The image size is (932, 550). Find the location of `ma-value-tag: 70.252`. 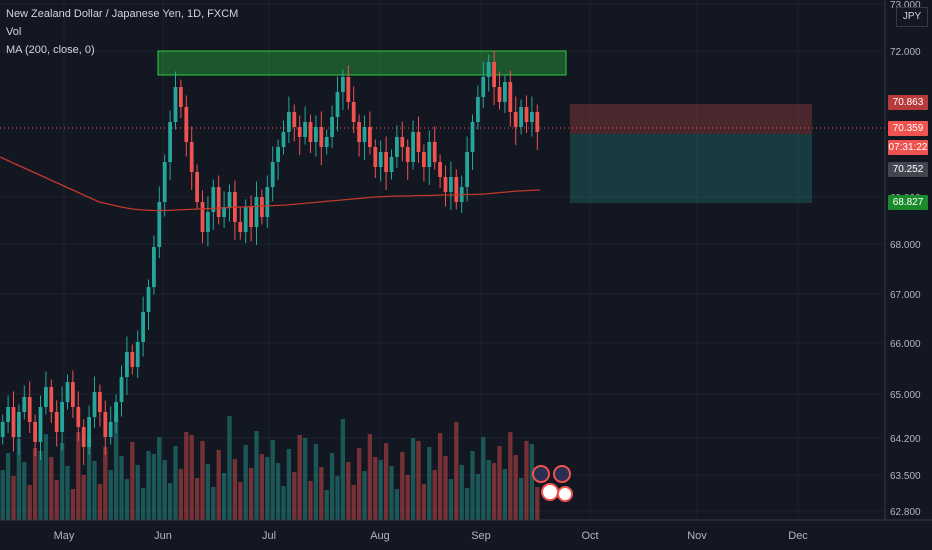

ma-value-tag: 70.252 is located at coordinates (908, 169).